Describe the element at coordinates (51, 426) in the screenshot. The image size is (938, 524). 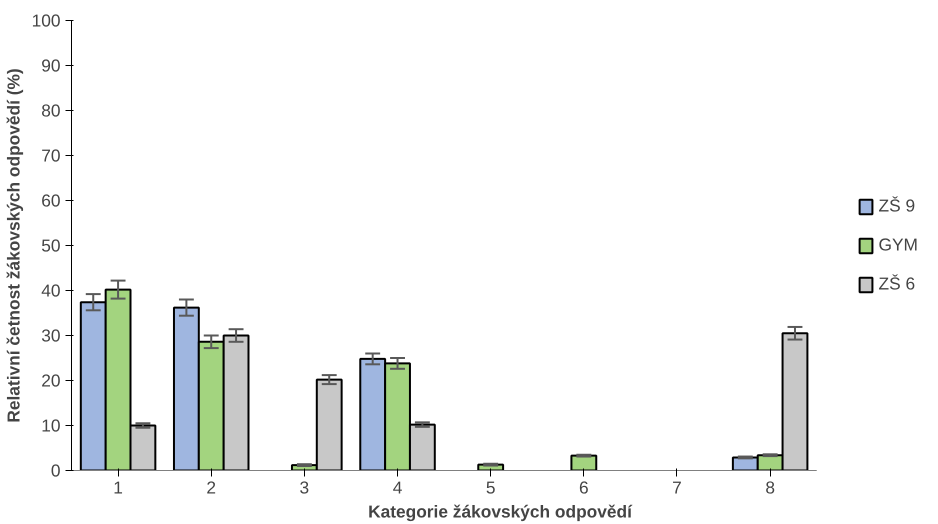
I see `y-tick-label: 10` at that location.